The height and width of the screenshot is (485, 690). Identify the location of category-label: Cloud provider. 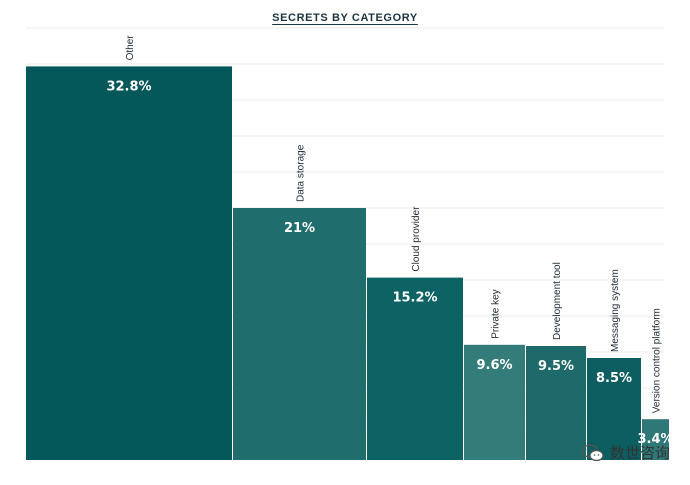
(416, 239).